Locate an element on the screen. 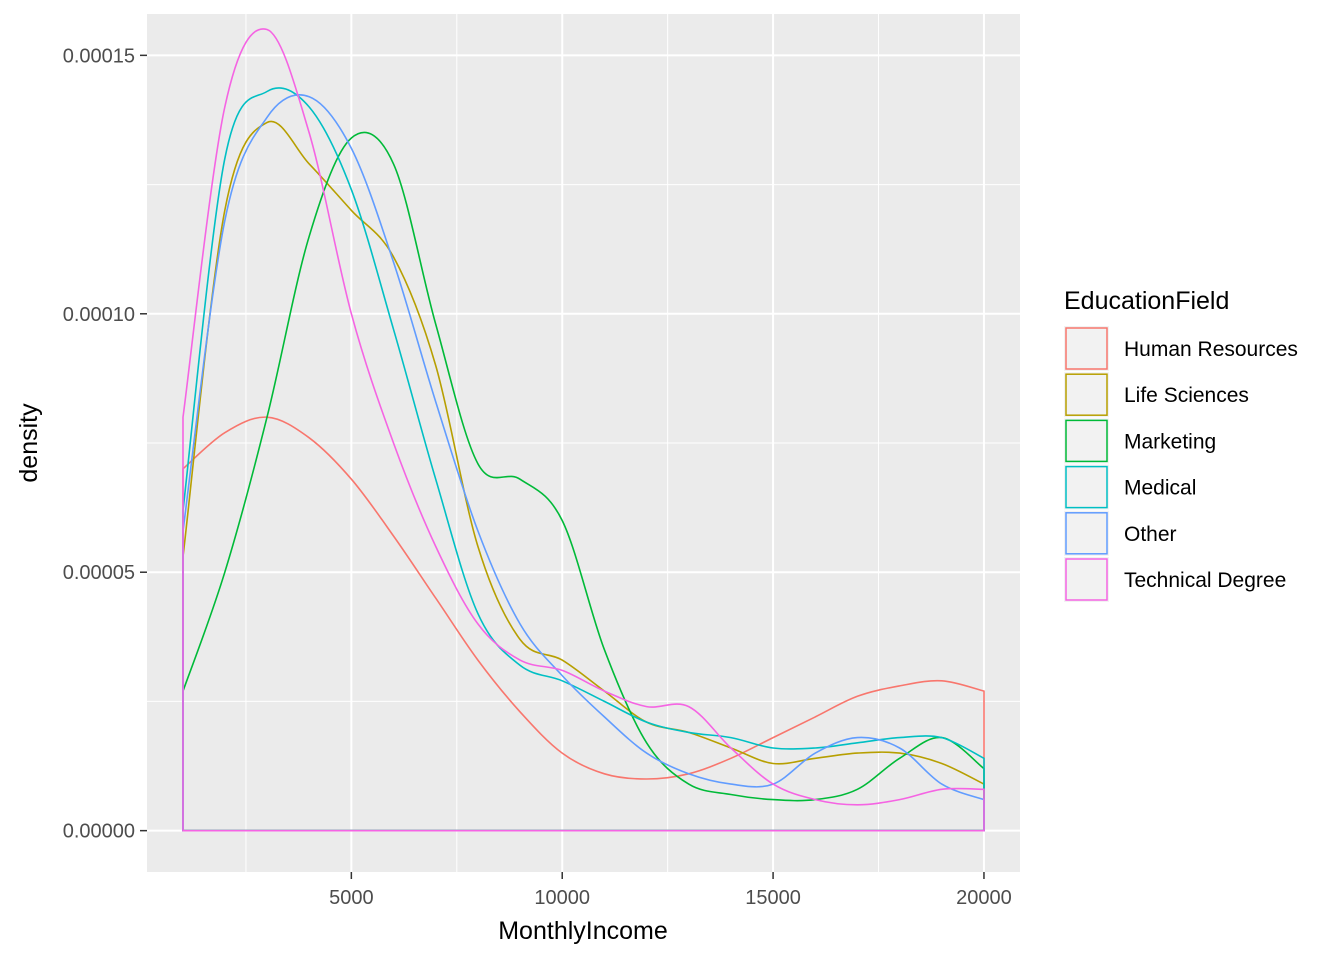 This screenshot has height=960, width=1344. legend-key-marketing is located at coordinates (1086, 441).